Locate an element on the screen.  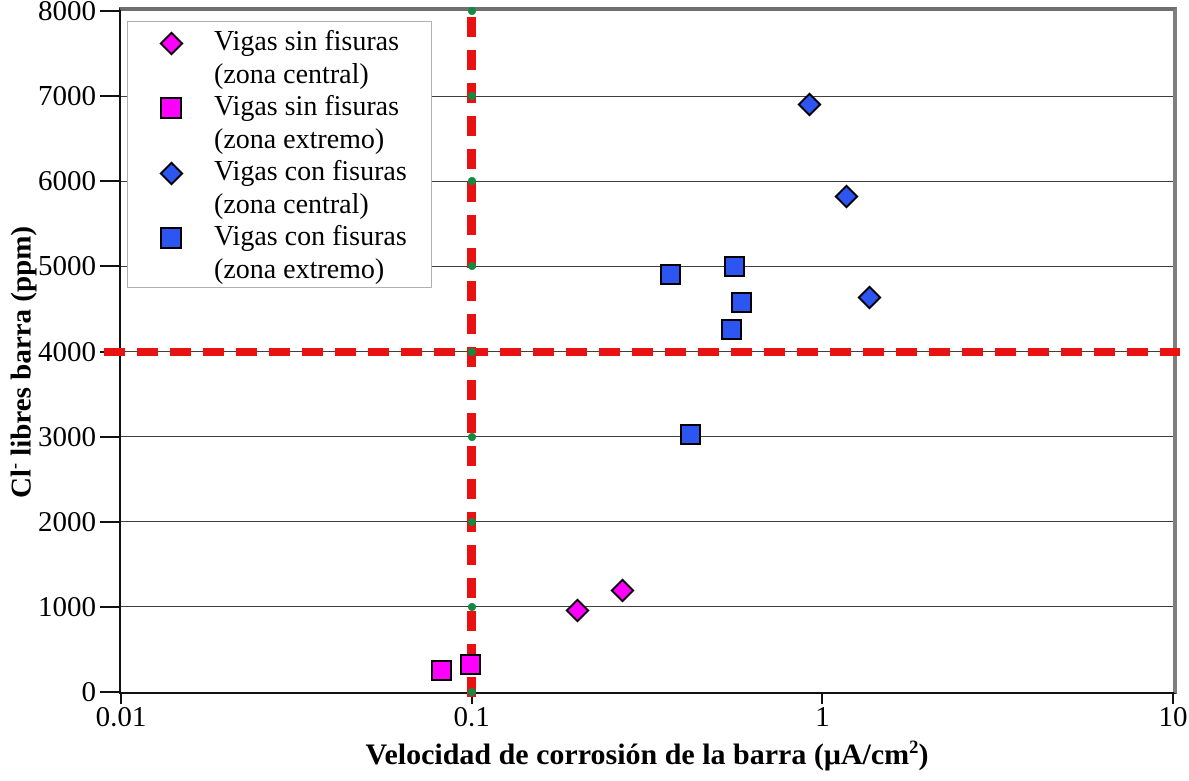
y-axis-title: Cl- libres barra (ppm) is located at coordinates (21, 362).